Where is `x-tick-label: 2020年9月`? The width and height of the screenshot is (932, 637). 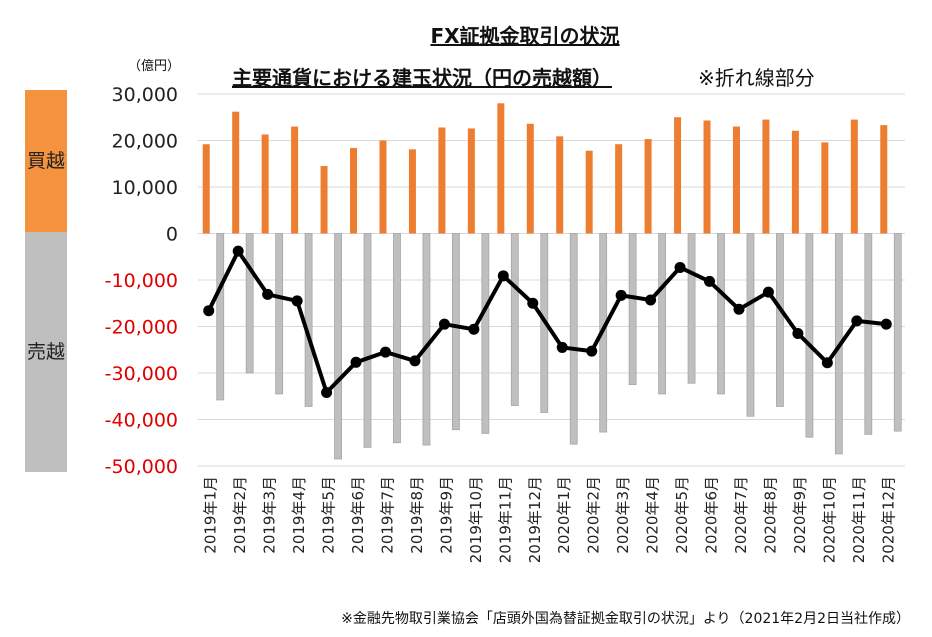 x-tick-label: 2020年9月 is located at coordinates (800, 515).